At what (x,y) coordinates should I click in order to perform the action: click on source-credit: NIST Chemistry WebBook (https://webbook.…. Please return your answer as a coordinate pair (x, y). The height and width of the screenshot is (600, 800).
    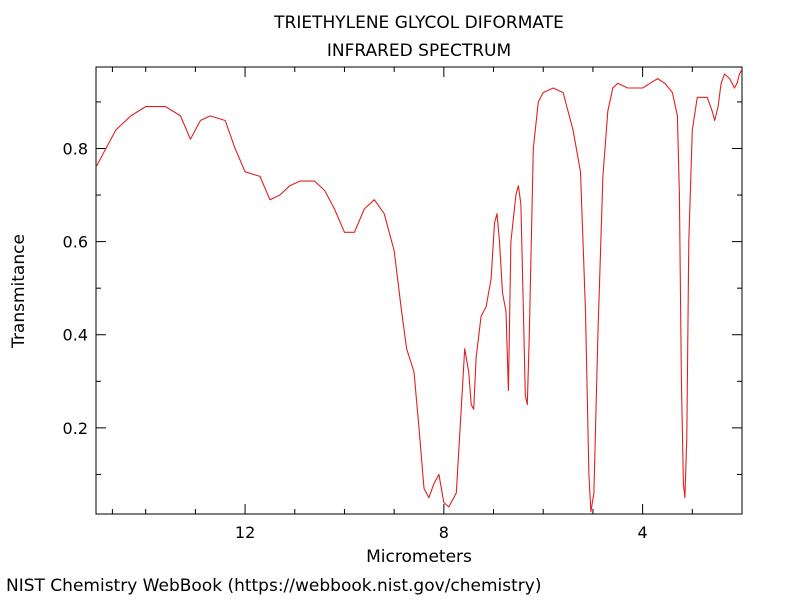
    Looking at the image, I should click on (274, 586).